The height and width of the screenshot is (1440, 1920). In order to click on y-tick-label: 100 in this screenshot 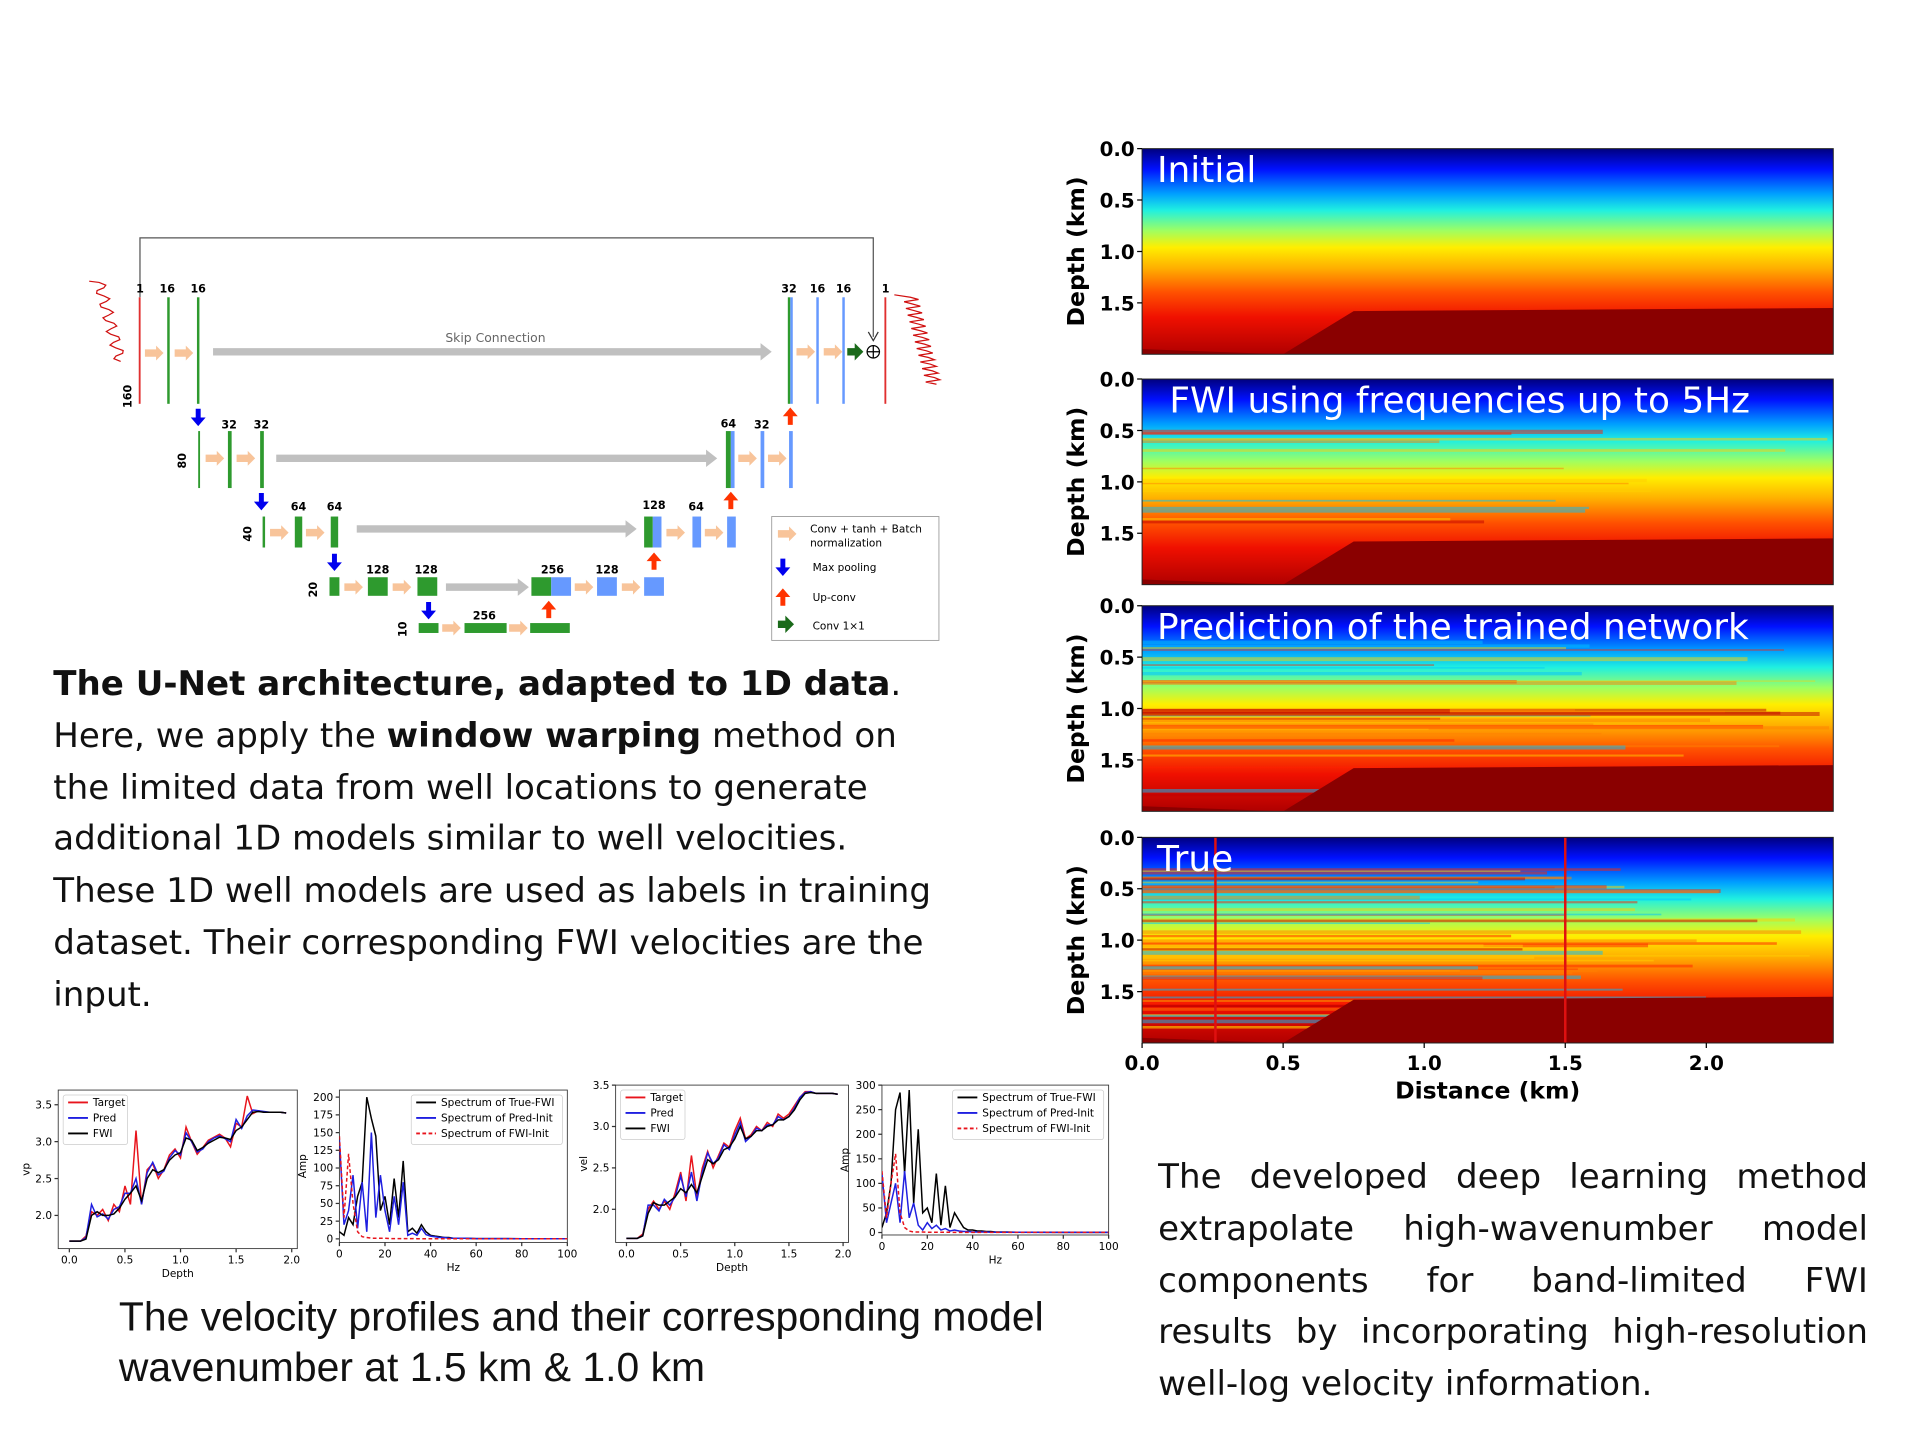, I will do `click(323, 1169)`.